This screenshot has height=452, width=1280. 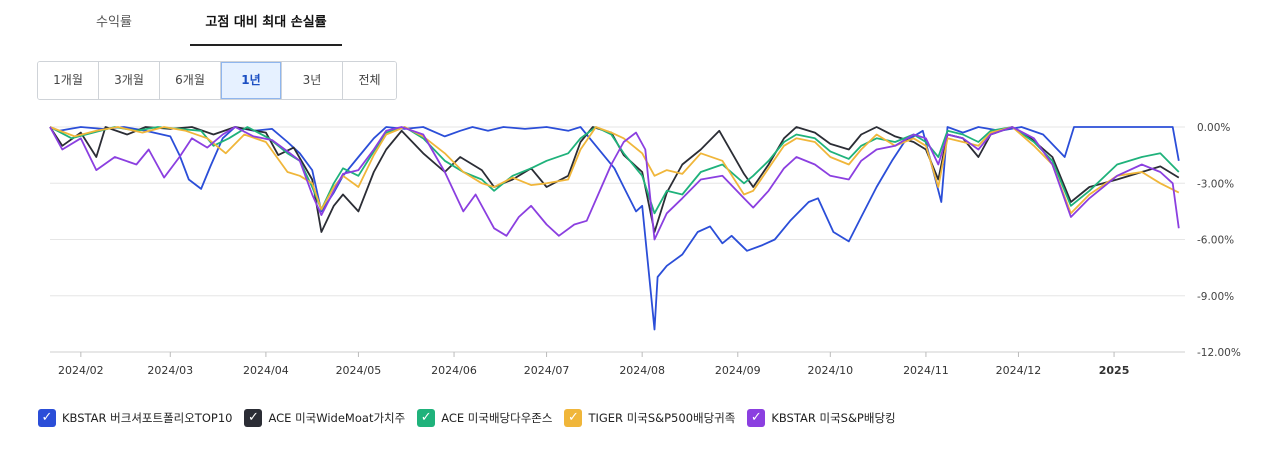 What do you see at coordinates (359, 370) in the screenshot?
I see `x-tick-label: 2024/05` at bounding box center [359, 370].